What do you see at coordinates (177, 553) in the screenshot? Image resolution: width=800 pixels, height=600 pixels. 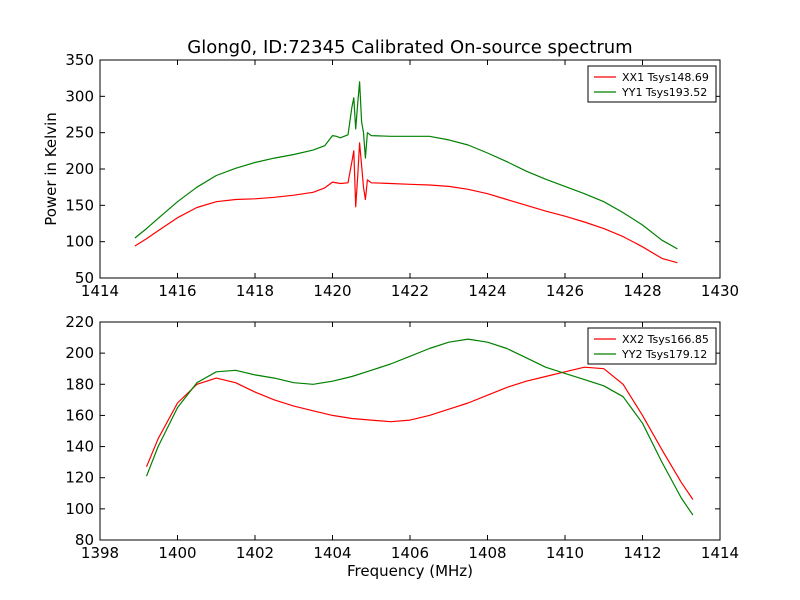 I see `x-tick-label: 1400` at bounding box center [177, 553].